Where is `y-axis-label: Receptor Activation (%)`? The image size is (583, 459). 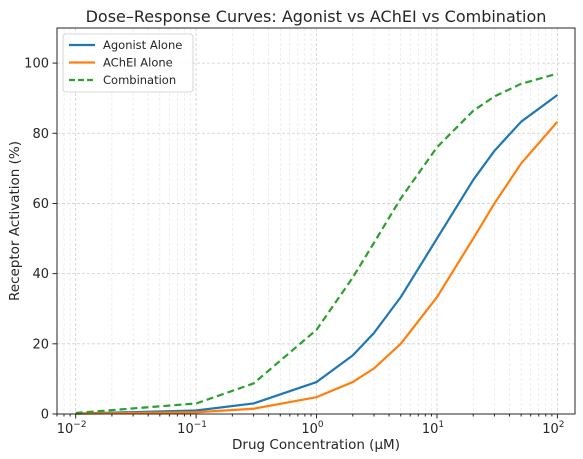
y-axis-label: Receptor Activation (%) is located at coordinates (15, 221).